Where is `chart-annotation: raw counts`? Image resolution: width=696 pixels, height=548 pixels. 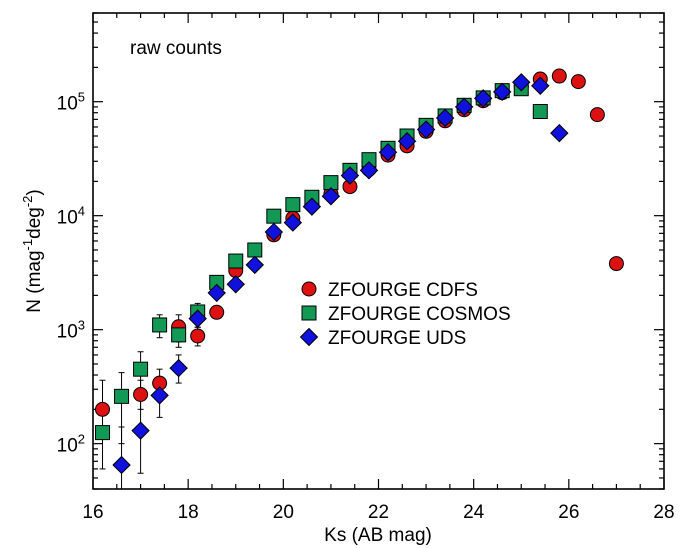
chart-annotation: raw counts is located at coordinates (176, 48).